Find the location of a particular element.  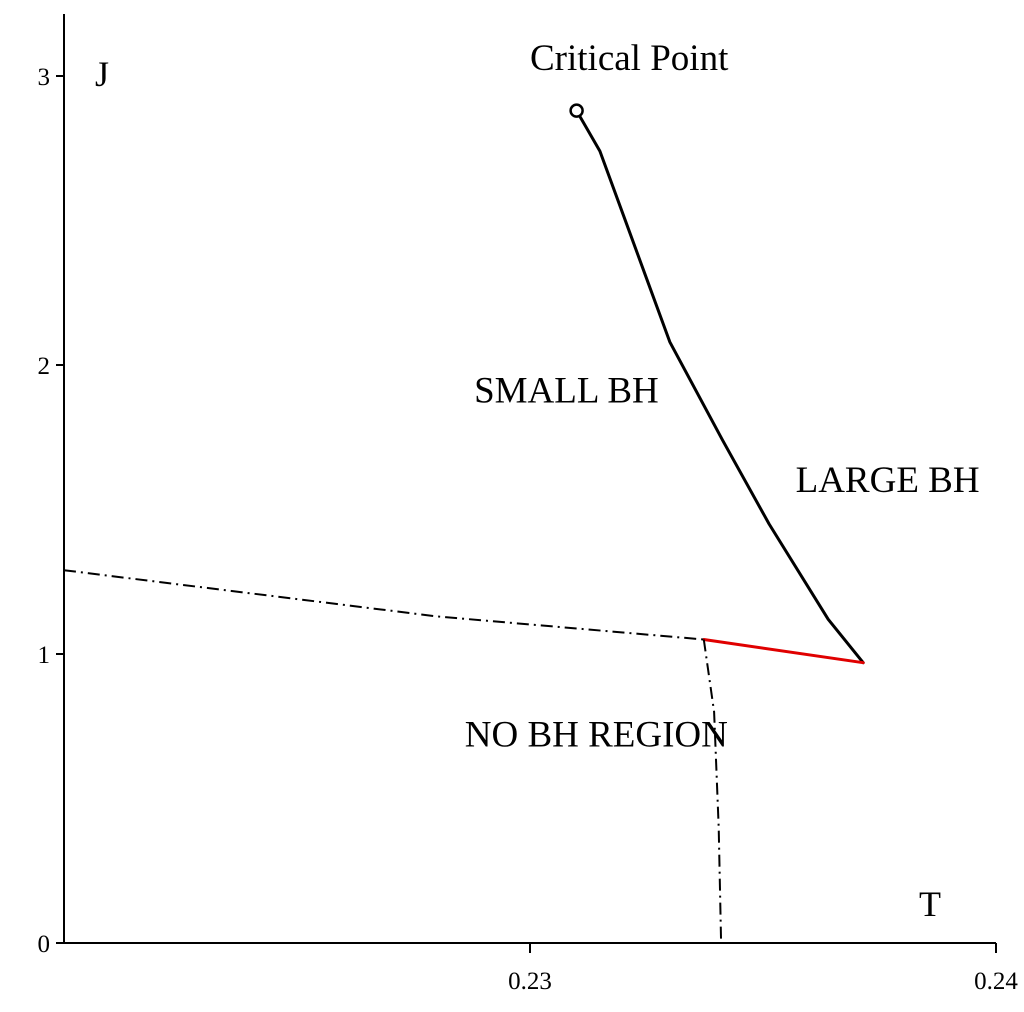

large-bh-label: LARGE BH is located at coordinates (888, 480).